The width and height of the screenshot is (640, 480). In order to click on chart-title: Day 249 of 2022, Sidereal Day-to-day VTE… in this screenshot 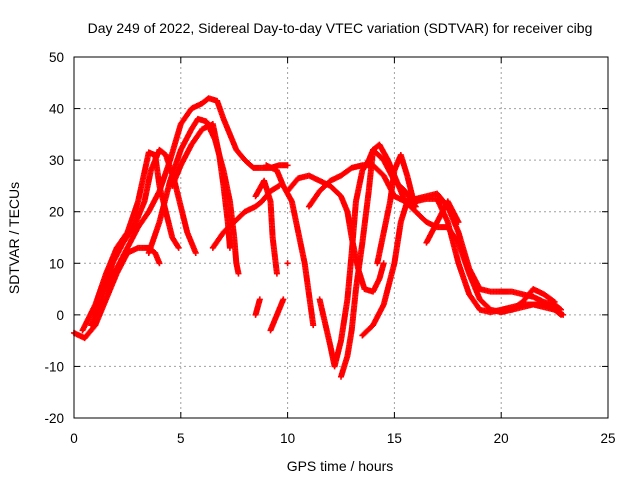, I will do `click(340, 28)`.